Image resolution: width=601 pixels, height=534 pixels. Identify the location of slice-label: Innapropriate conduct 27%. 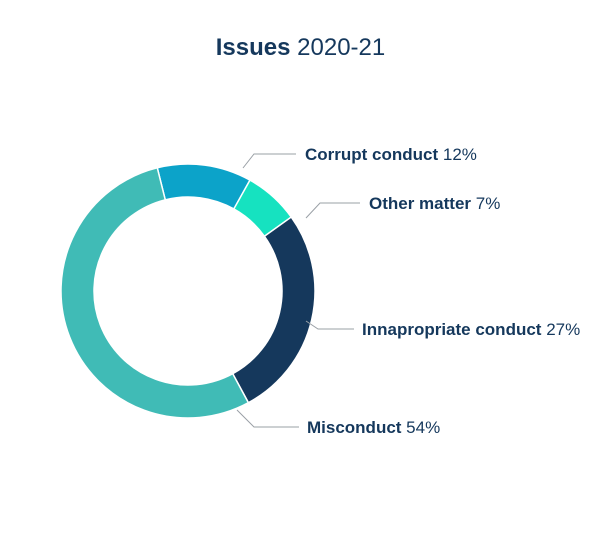
(471, 329).